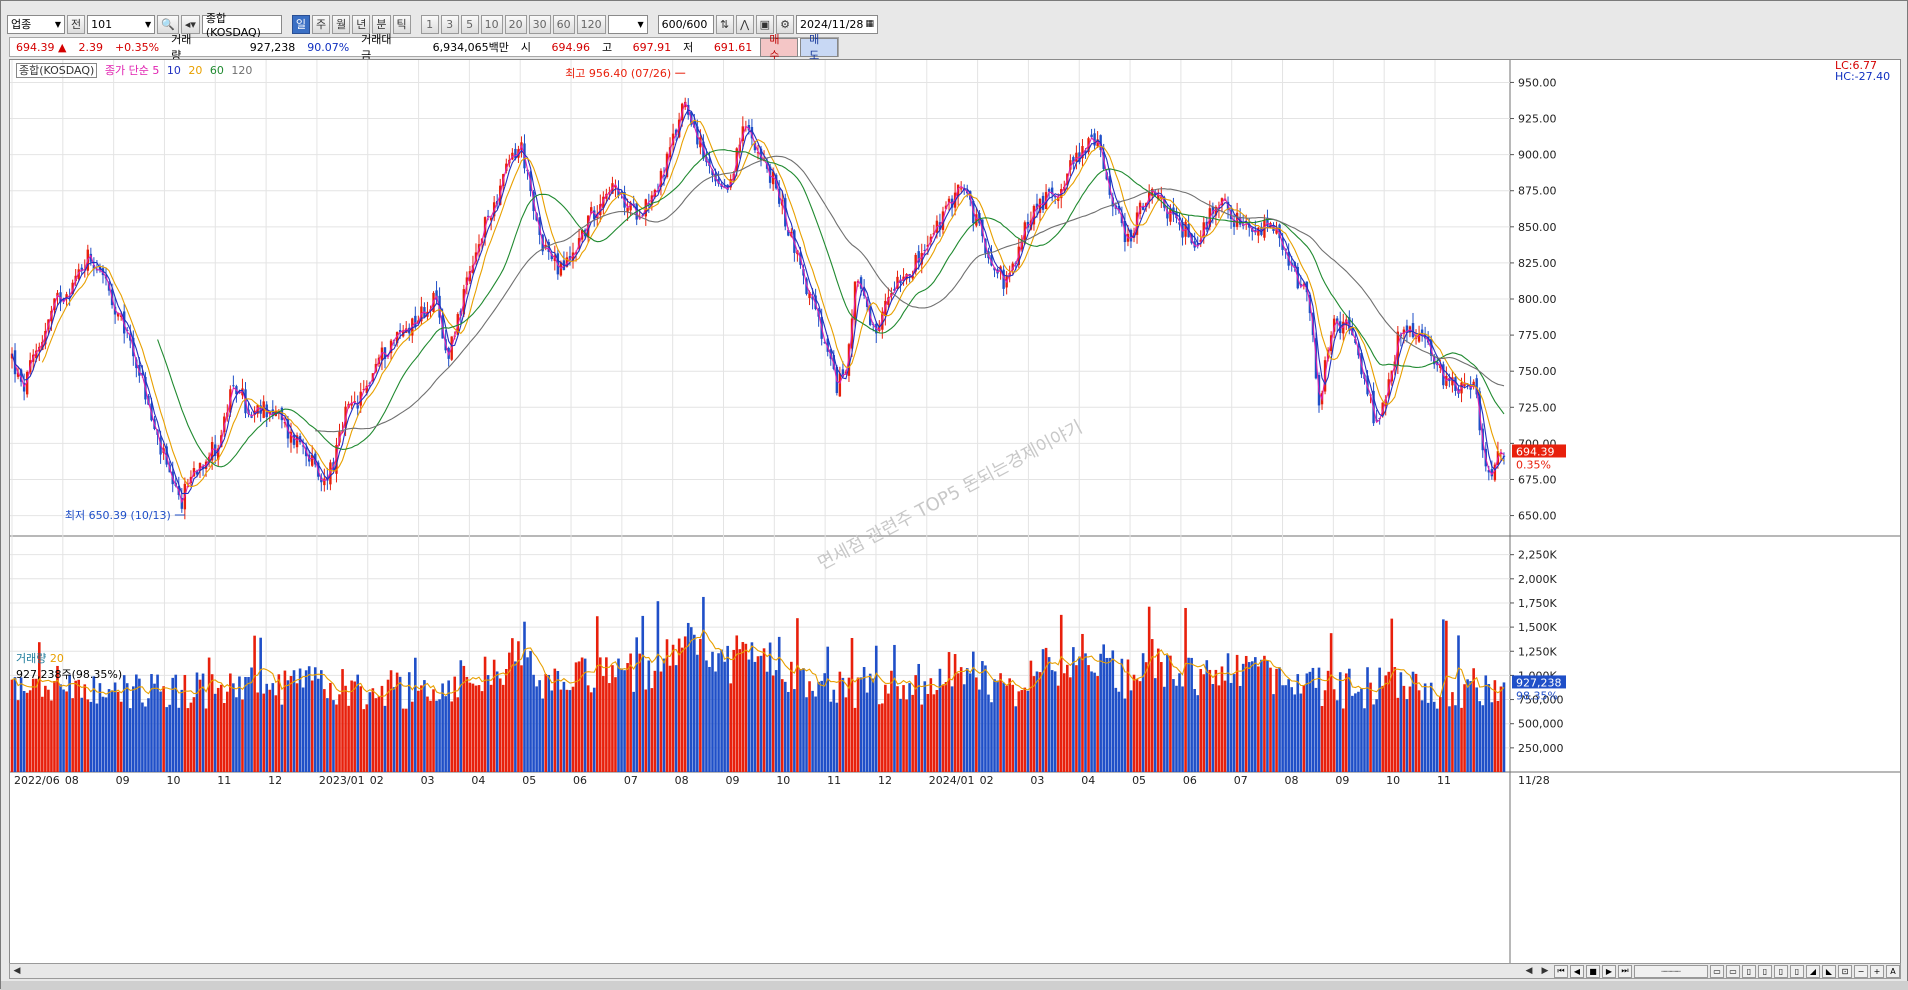 The image size is (1908, 990). What do you see at coordinates (469, 24) in the screenshot?
I see `interval-button: 5` at bounding box center [469, 24].